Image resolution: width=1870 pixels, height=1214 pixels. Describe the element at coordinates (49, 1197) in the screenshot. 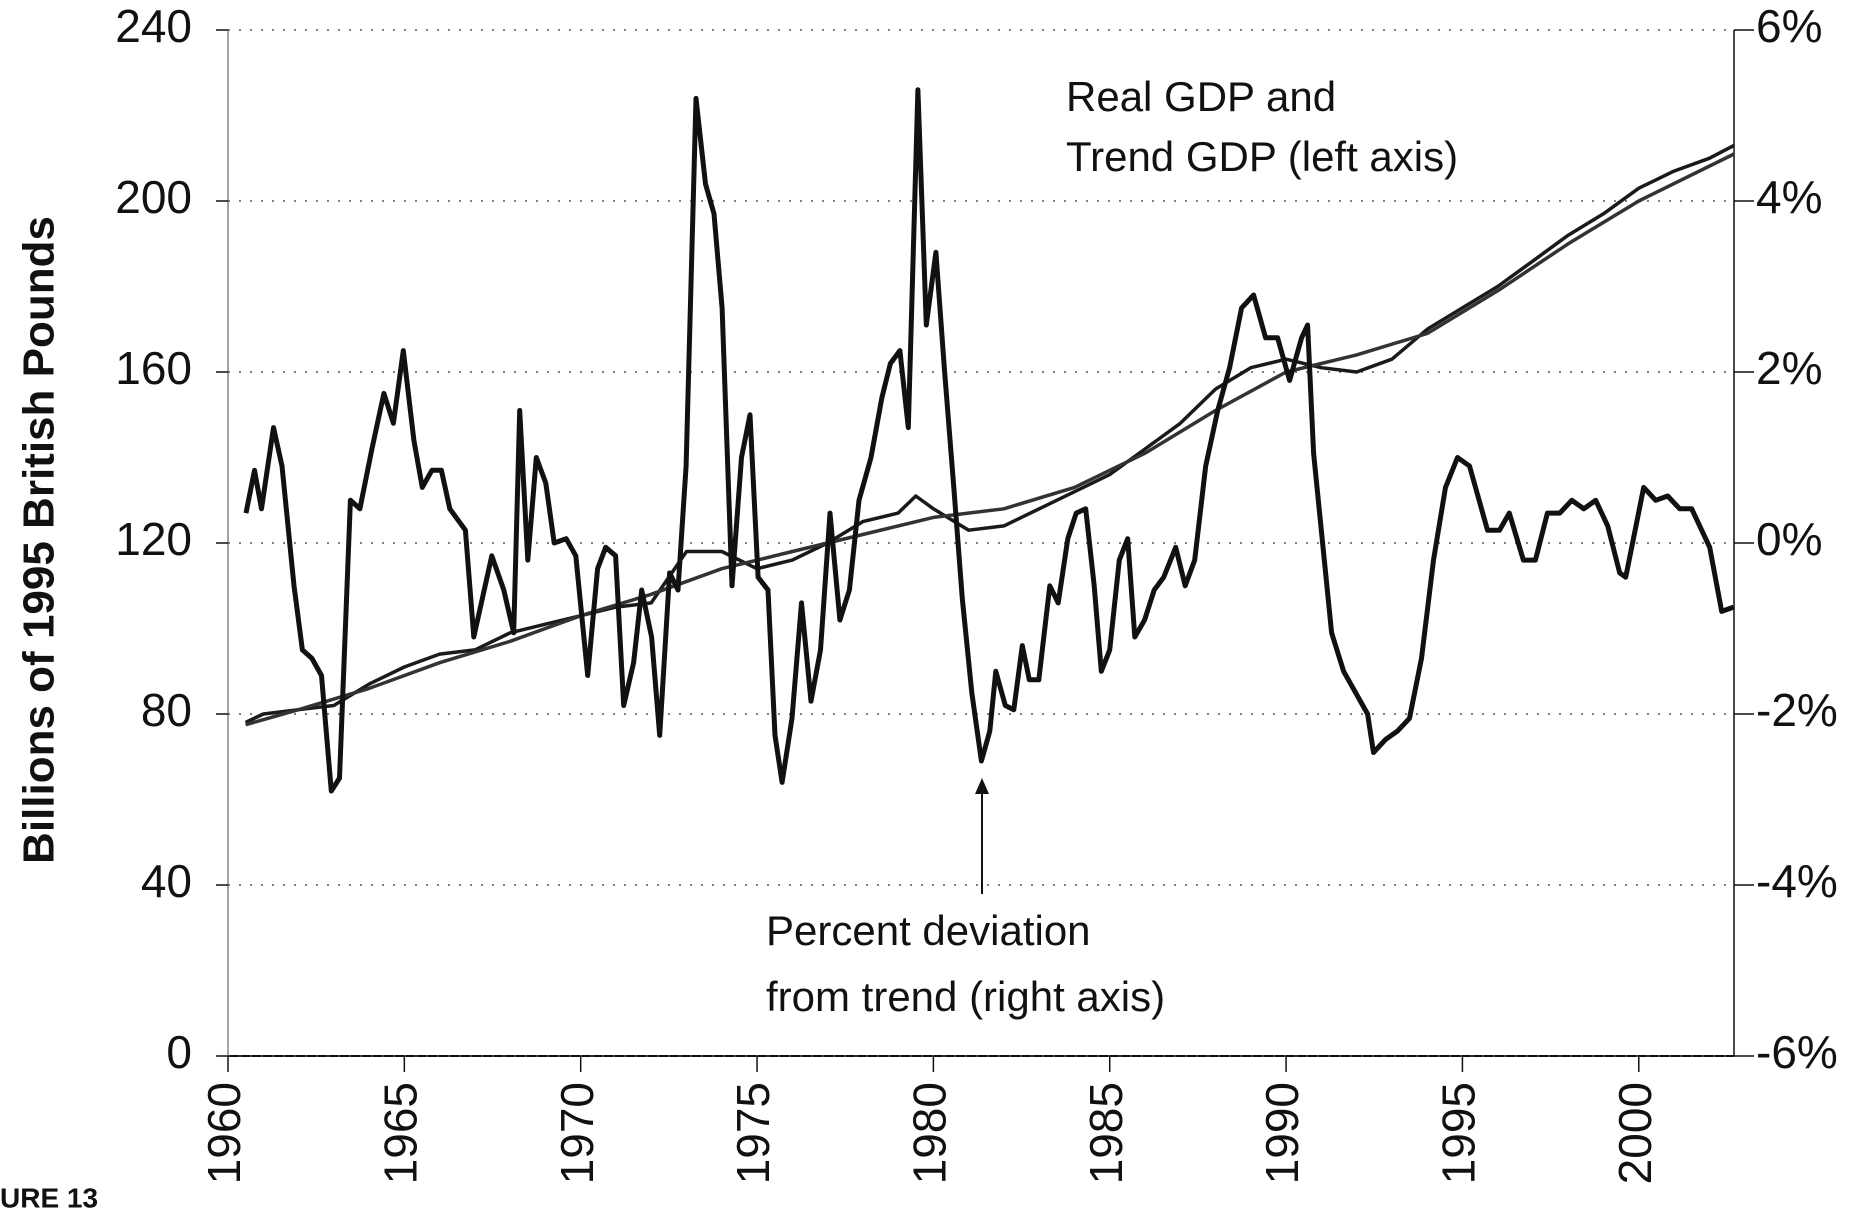

I see `figure-label: URE 13` at that location.